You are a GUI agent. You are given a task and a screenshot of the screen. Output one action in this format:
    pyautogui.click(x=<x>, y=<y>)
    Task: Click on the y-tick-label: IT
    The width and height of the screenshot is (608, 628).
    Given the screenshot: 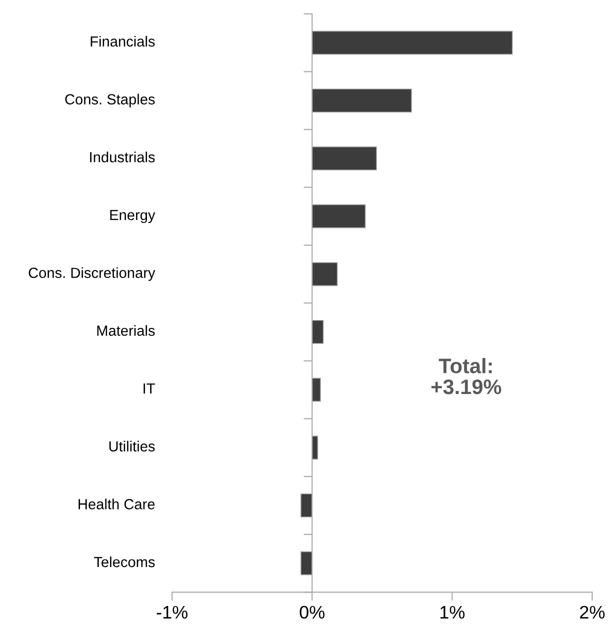 What is the action you would take?
    pyautogui.click(x=149, y=389)
    